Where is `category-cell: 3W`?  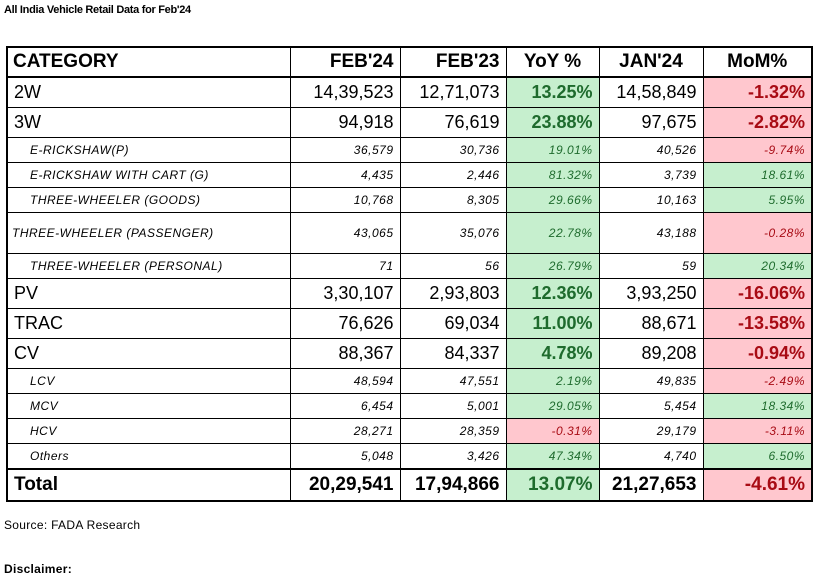 category-cell: 3W is located at coordinates (148, 122).